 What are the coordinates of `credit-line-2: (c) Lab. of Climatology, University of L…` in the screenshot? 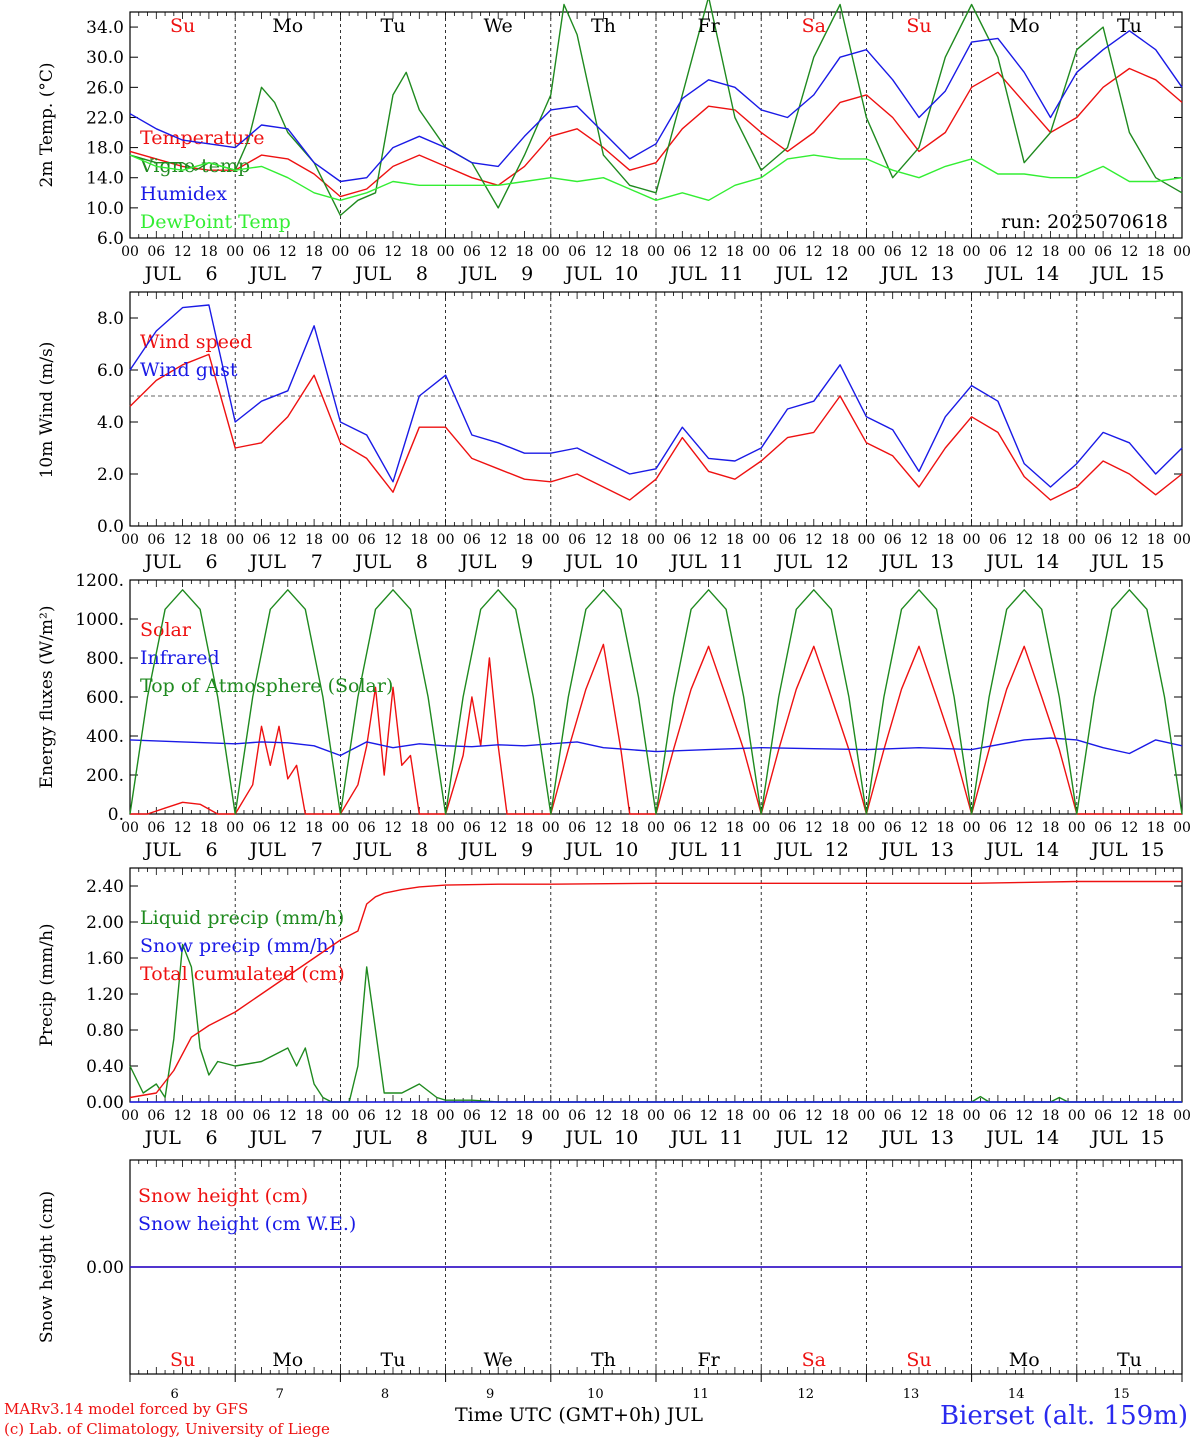 It's located at (167, 1429).